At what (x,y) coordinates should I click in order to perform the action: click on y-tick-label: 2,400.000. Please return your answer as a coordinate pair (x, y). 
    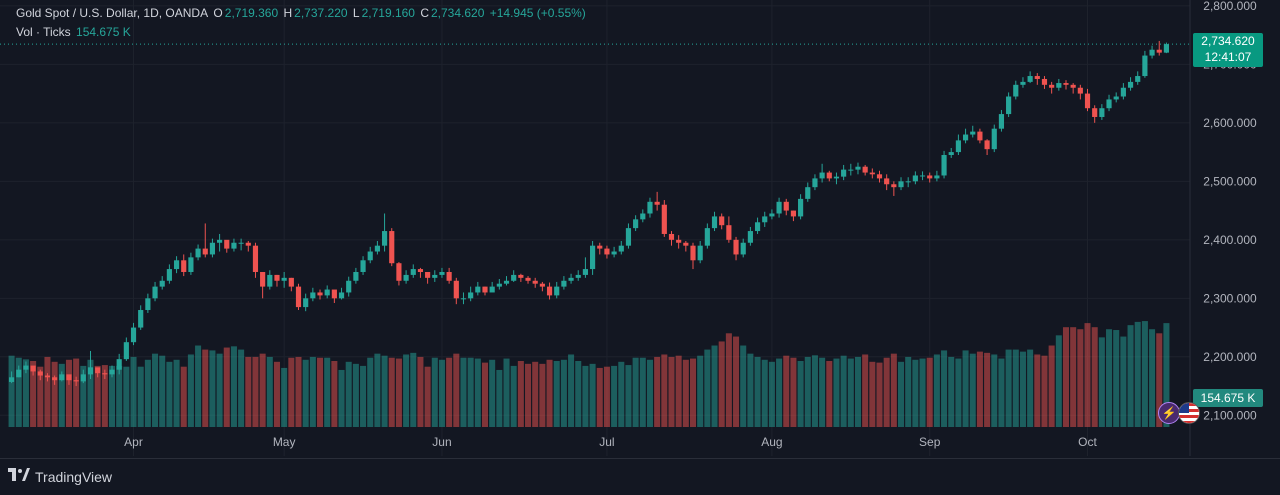
    Looking at the image, I should click on (1230, 240).